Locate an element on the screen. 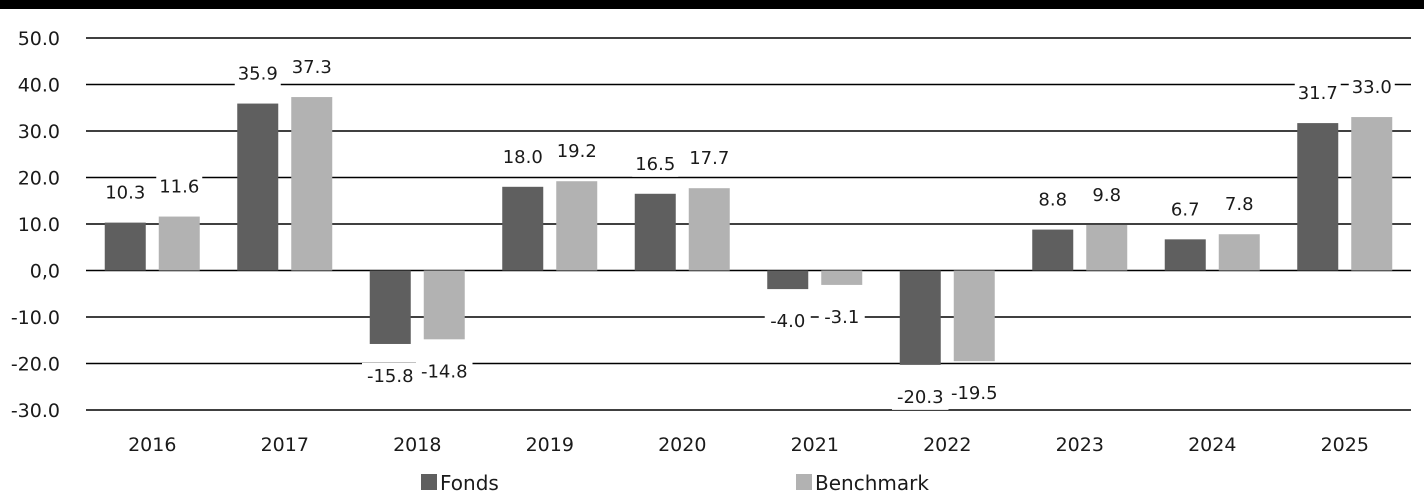  data-label-fonds-2018: -15.8 is located at coordinates (390, 376).